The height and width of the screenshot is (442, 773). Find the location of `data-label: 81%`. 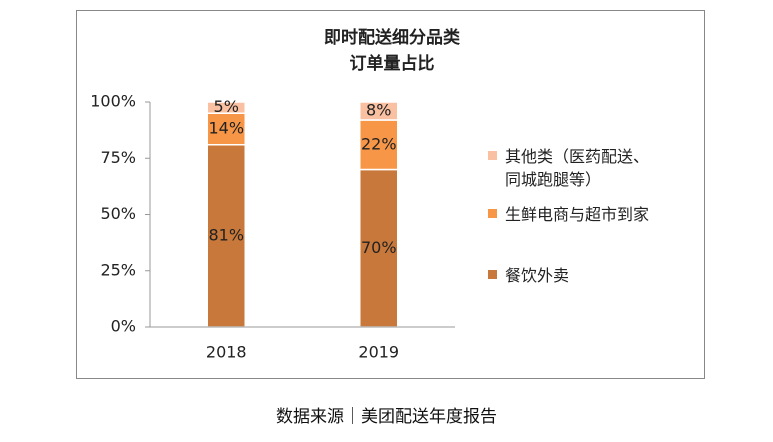

data-label: 81% is located at coordinates (226, 234).